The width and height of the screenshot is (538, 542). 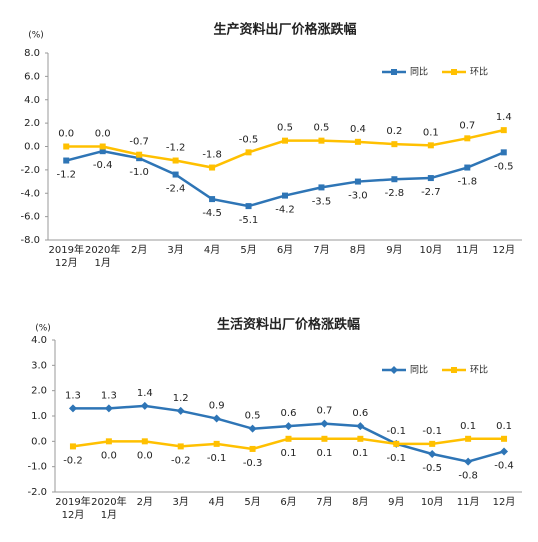 I want to click on x-tick-label: 5月, so click(x=252, y=502).